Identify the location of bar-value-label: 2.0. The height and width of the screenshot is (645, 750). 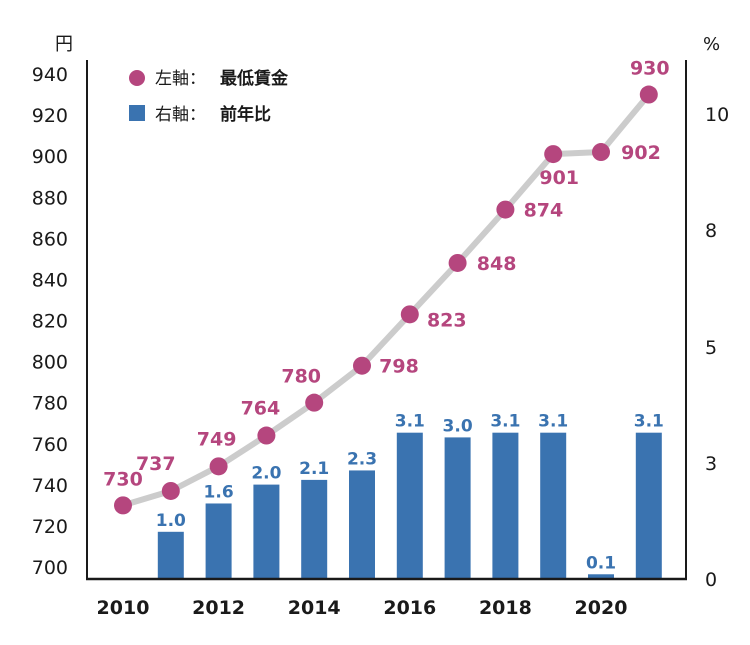
(266, 474).